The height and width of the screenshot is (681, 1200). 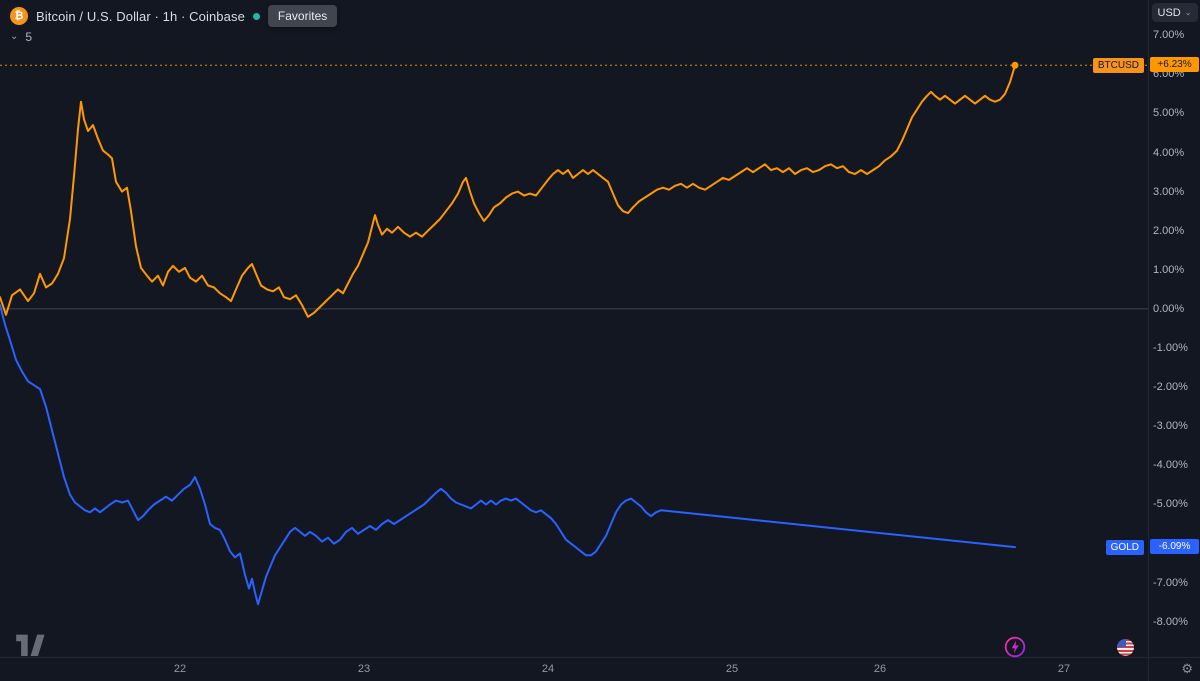 I want to click on price-tick-label: 7.00%, so click(x=1169, y=35).